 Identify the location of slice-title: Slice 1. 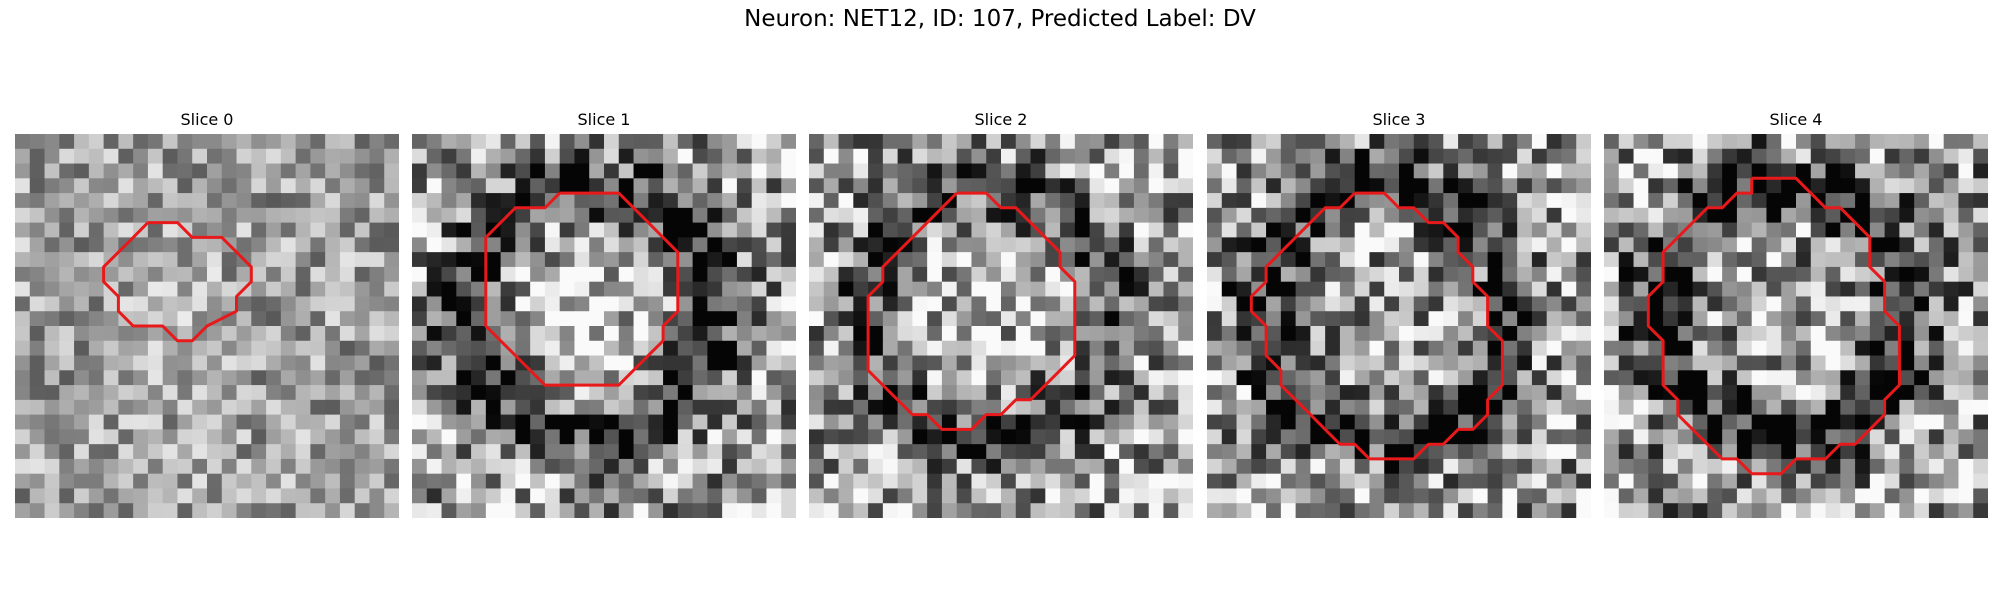
(604, 119).